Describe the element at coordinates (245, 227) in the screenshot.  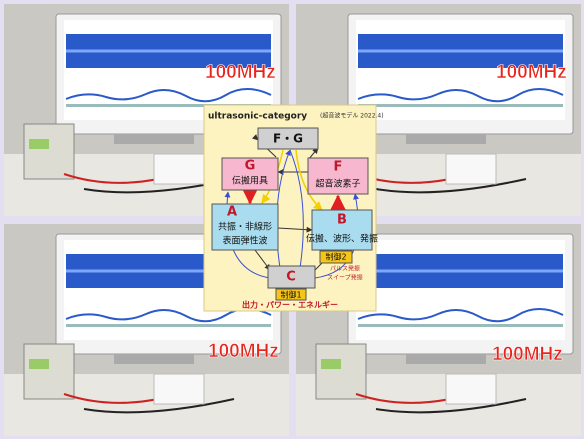
I see `node-text: 共振・非線形` at that location.